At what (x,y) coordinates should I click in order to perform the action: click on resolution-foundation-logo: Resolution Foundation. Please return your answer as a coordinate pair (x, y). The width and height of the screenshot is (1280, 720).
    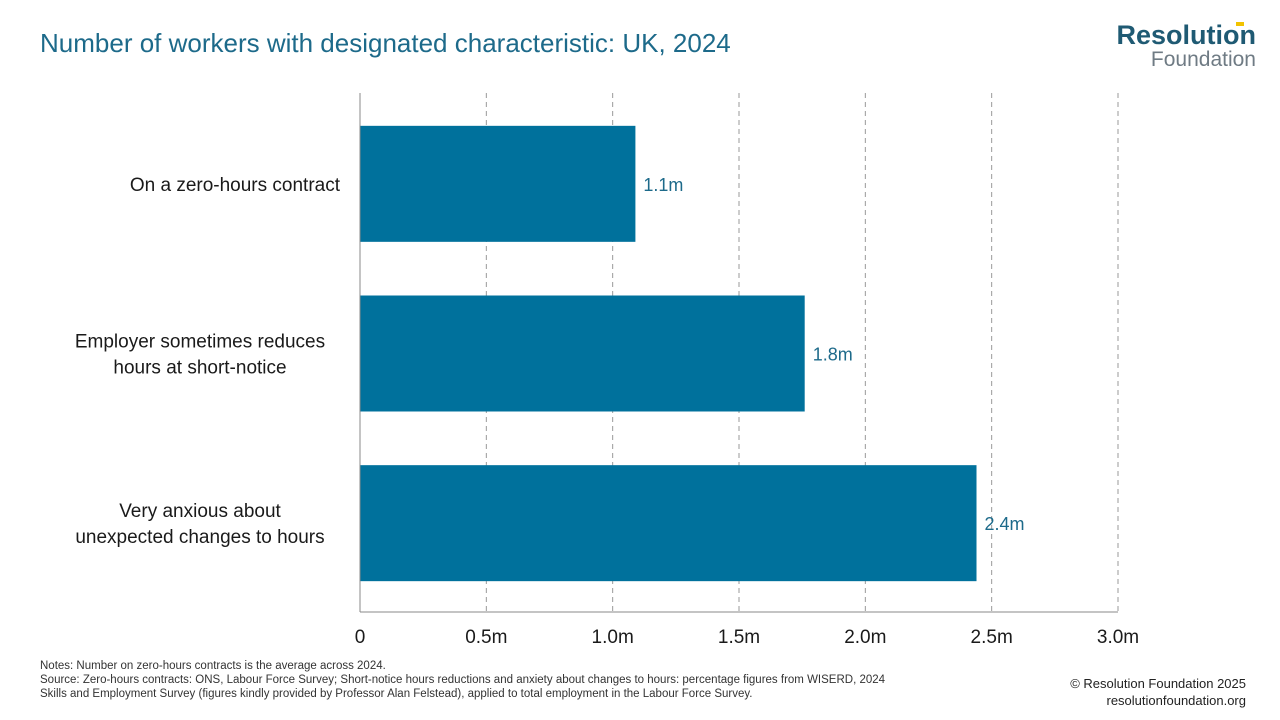
    Looking at the image, I should click on (1187, 45).